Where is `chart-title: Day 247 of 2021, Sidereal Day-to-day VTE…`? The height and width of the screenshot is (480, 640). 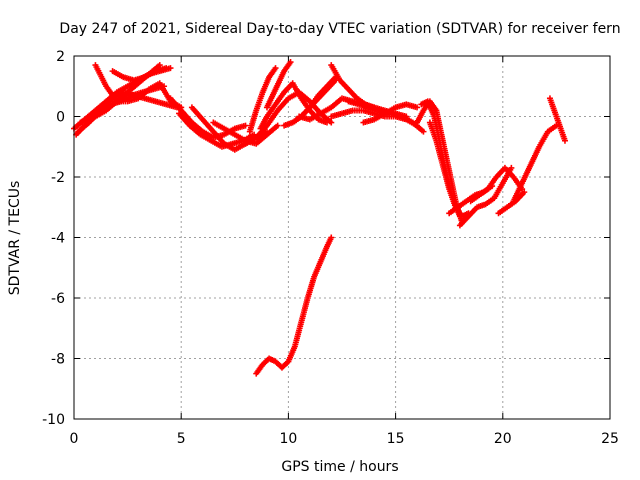 chart-title: Day 247 of 2021, Sidereal Day-to-day VTE… is located at coordinates (339, 29).